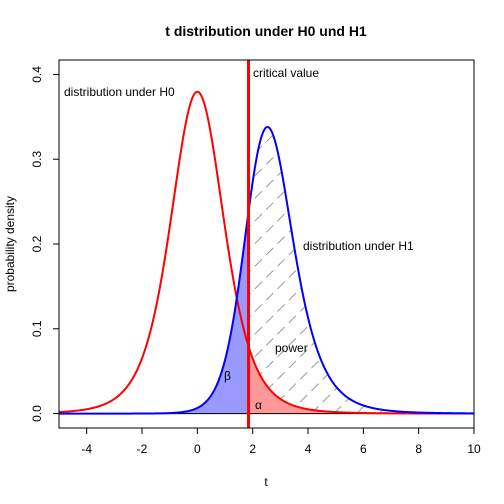 The height and width of the screenshot is (504, 504). I want to click on x-tick-label: 4, so click(308, 449).